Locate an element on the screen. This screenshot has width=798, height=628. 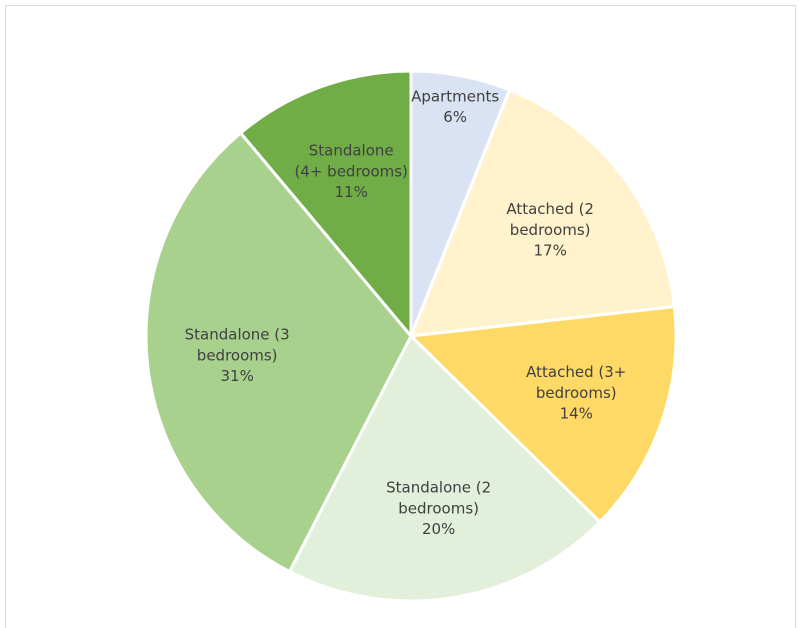
slice-value-label: 31% is located at coordinates (237, 376).